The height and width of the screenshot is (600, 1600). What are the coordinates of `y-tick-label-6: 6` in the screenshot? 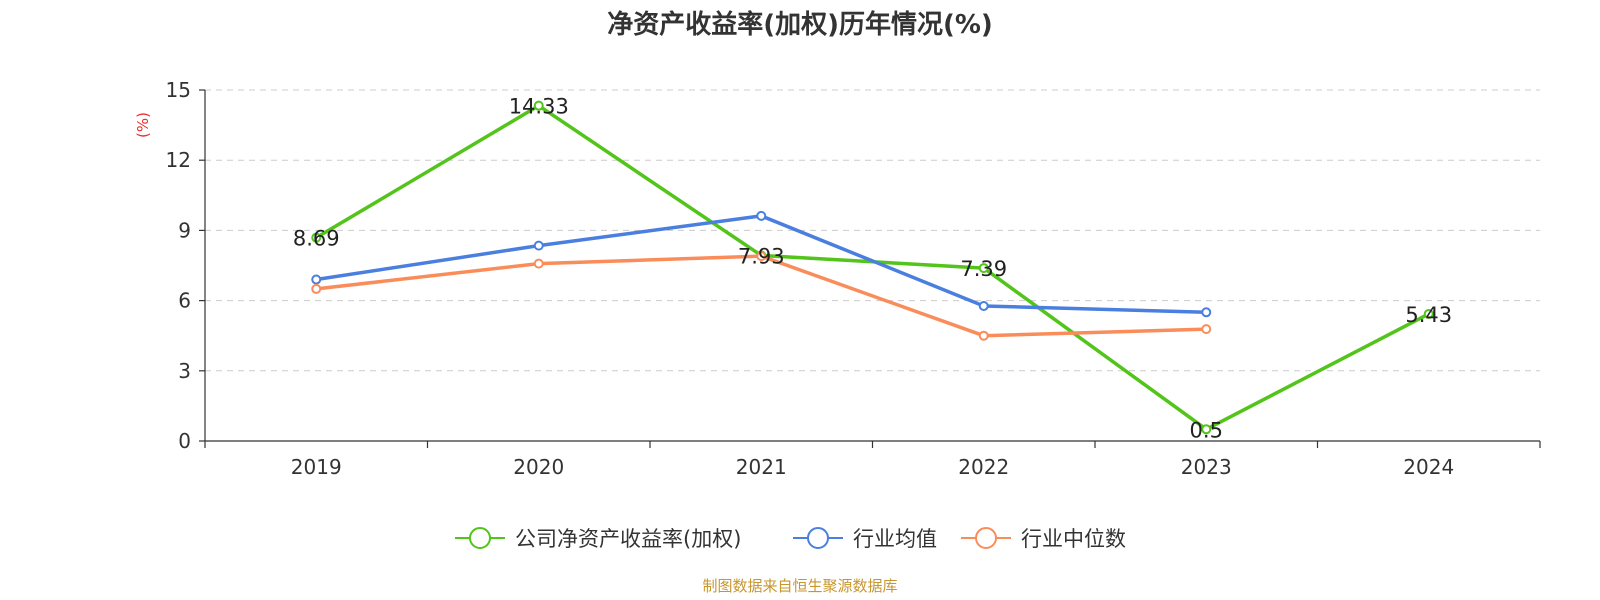 It's located at (184, 301).